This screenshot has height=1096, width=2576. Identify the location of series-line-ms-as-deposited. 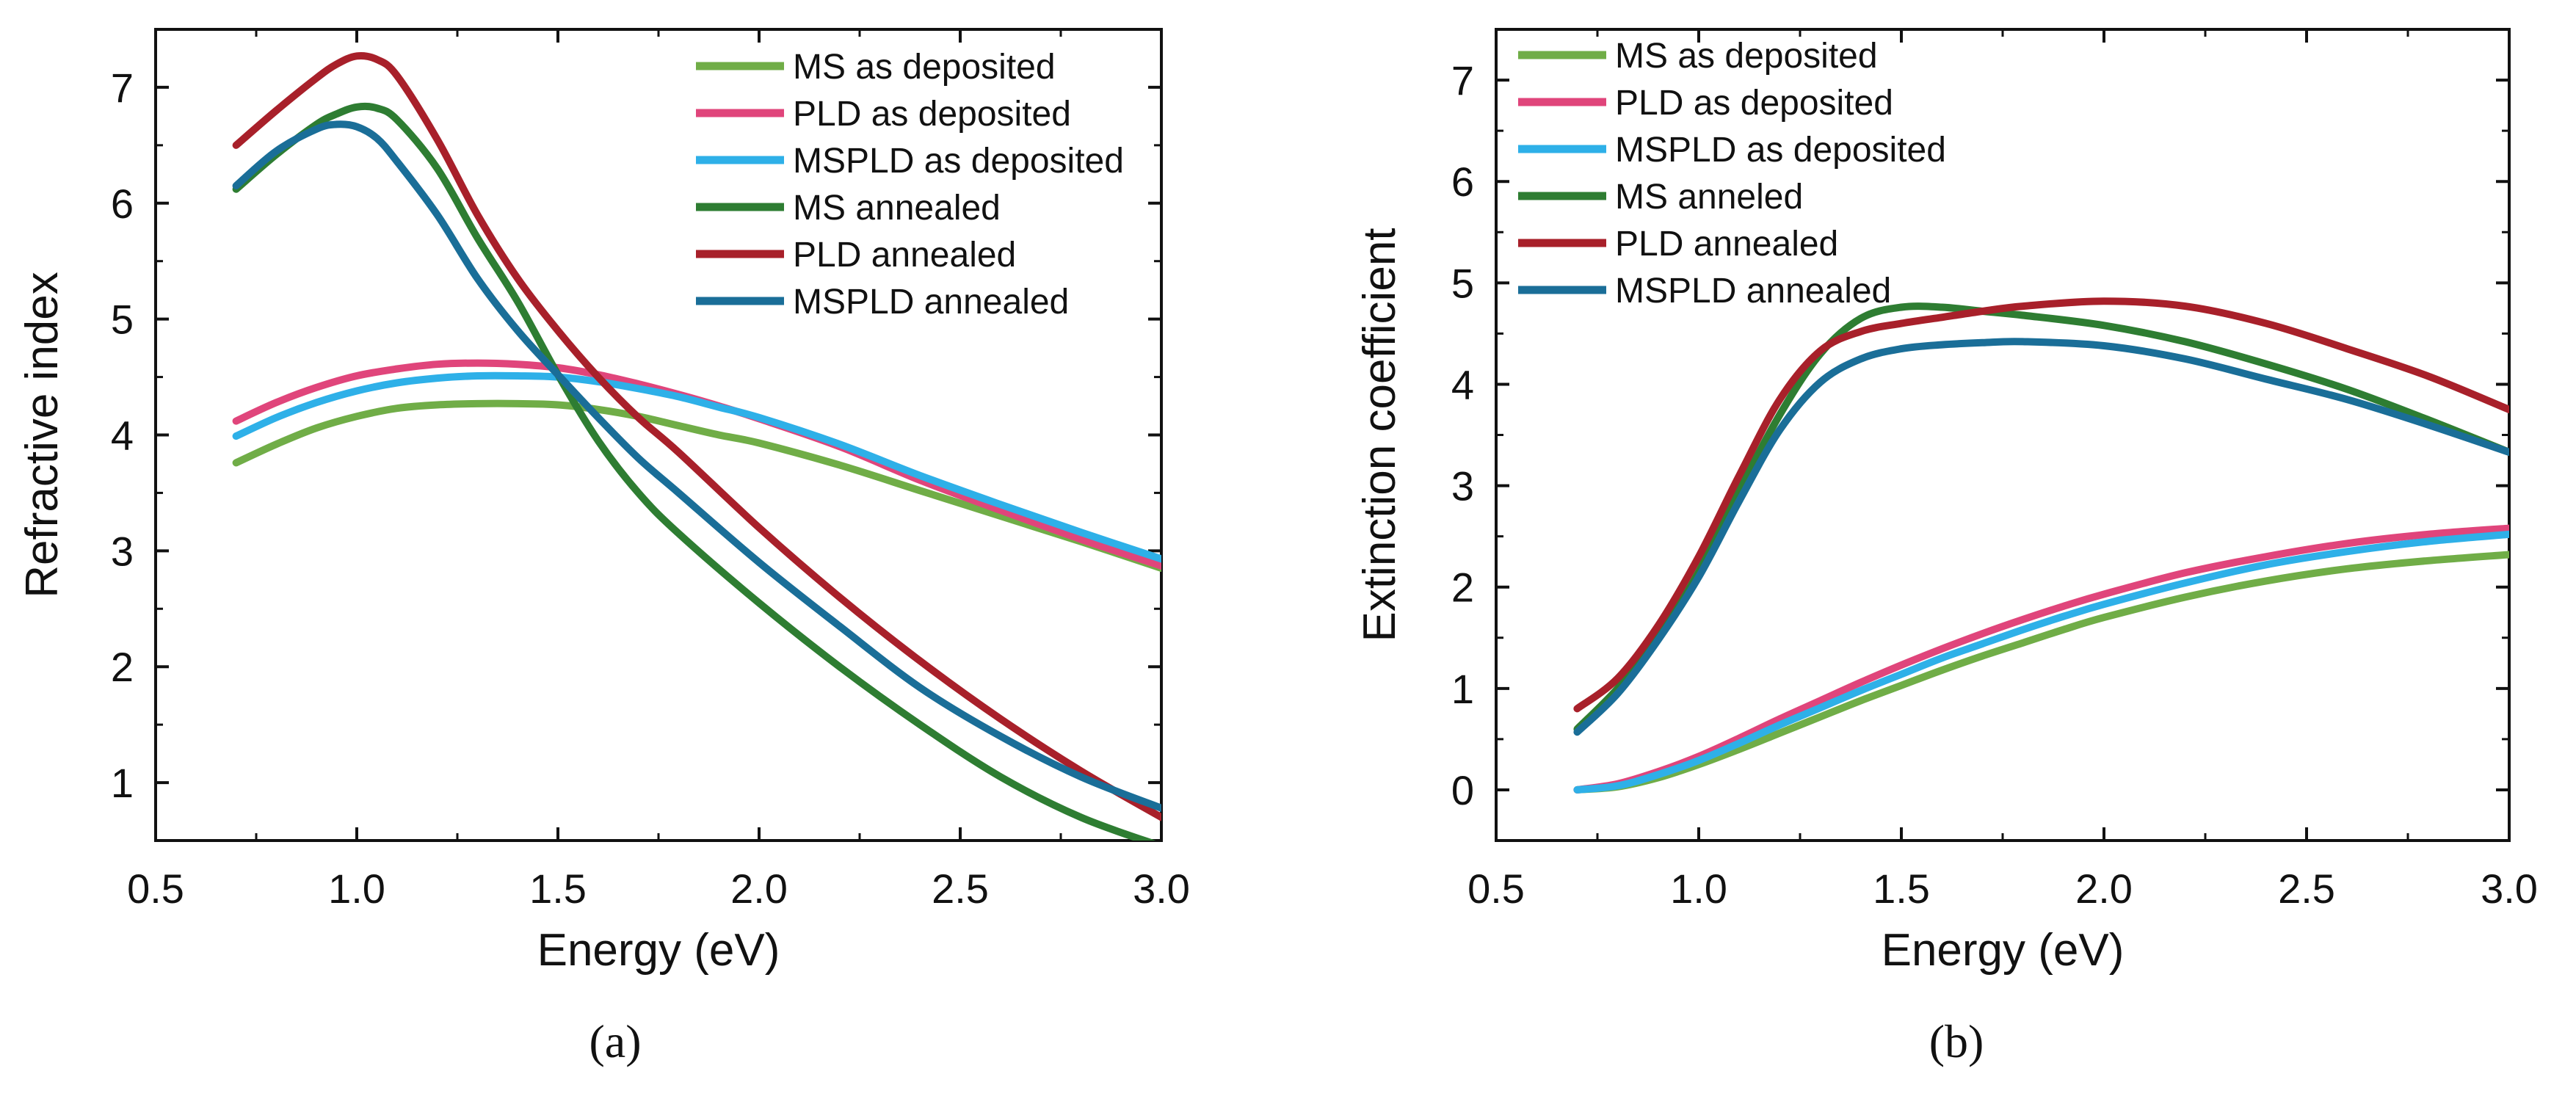
(2041, 673).